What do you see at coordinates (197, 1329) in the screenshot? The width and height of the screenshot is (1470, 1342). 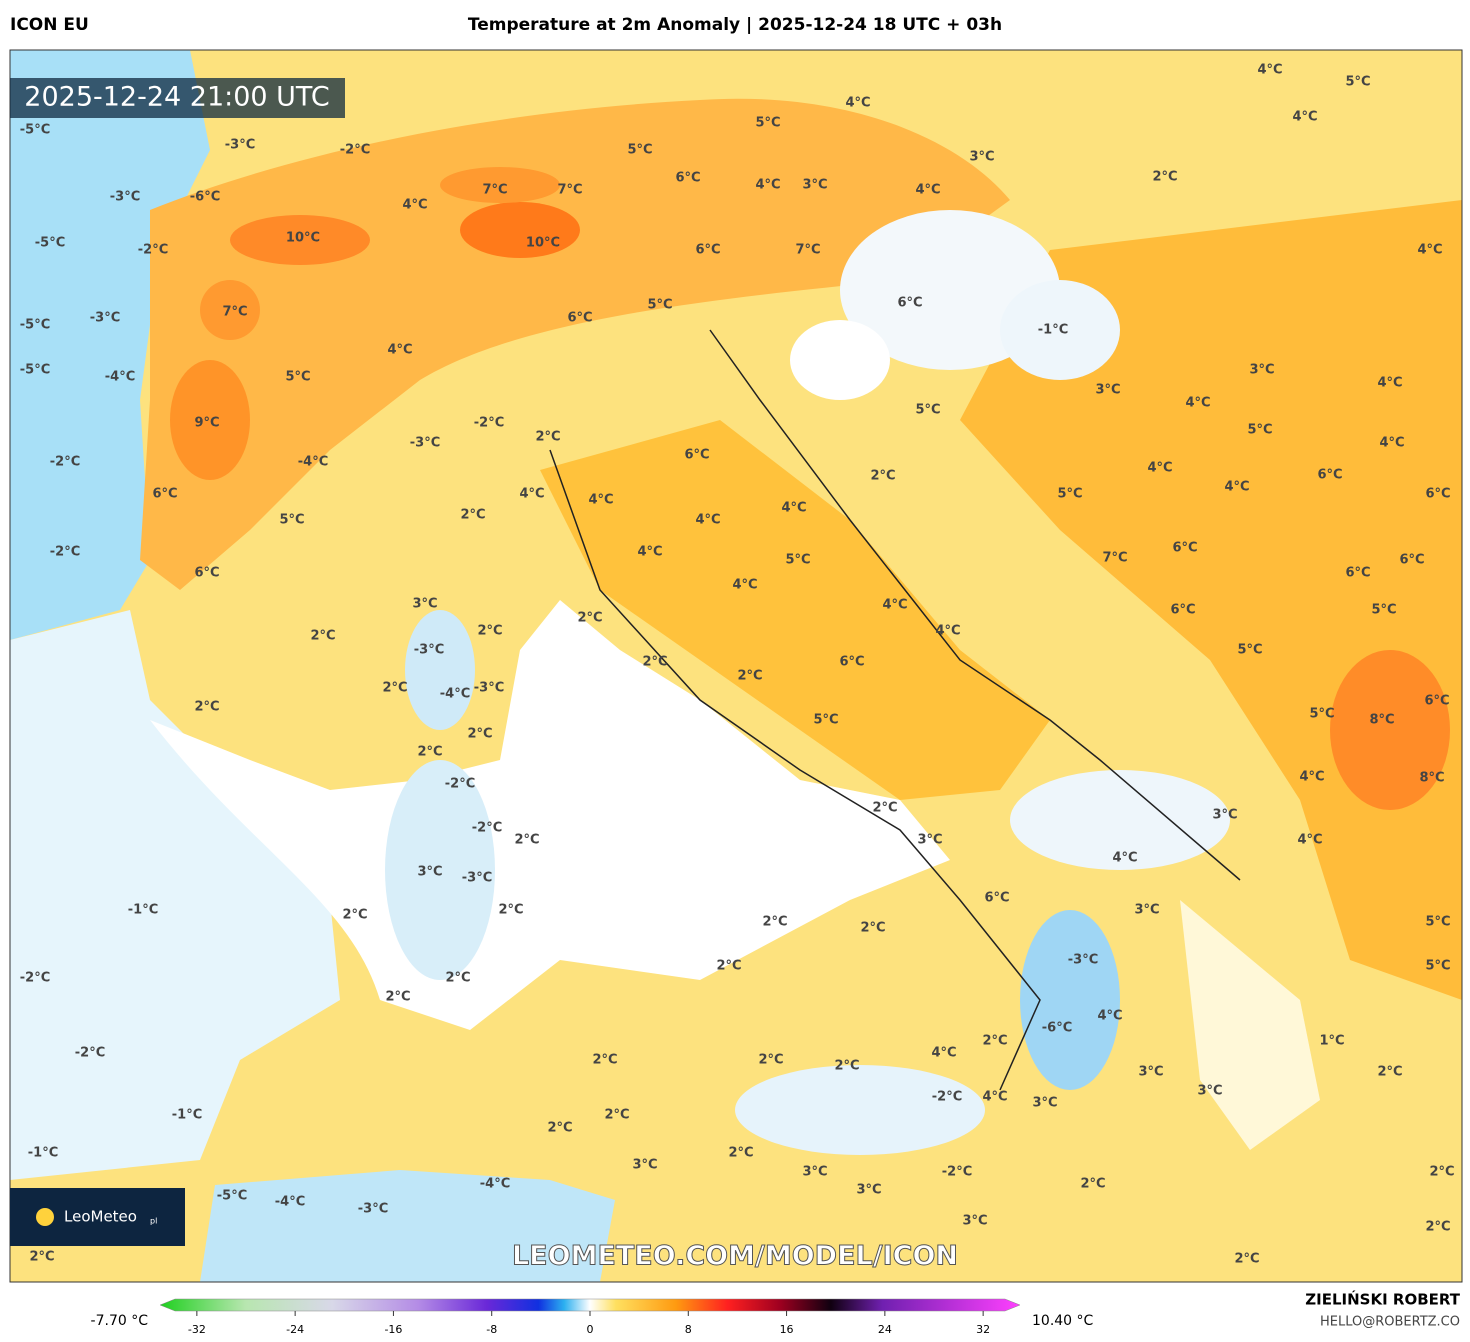 I see `colorbar-tick-label: -32` at bounding box center [197, 1329].